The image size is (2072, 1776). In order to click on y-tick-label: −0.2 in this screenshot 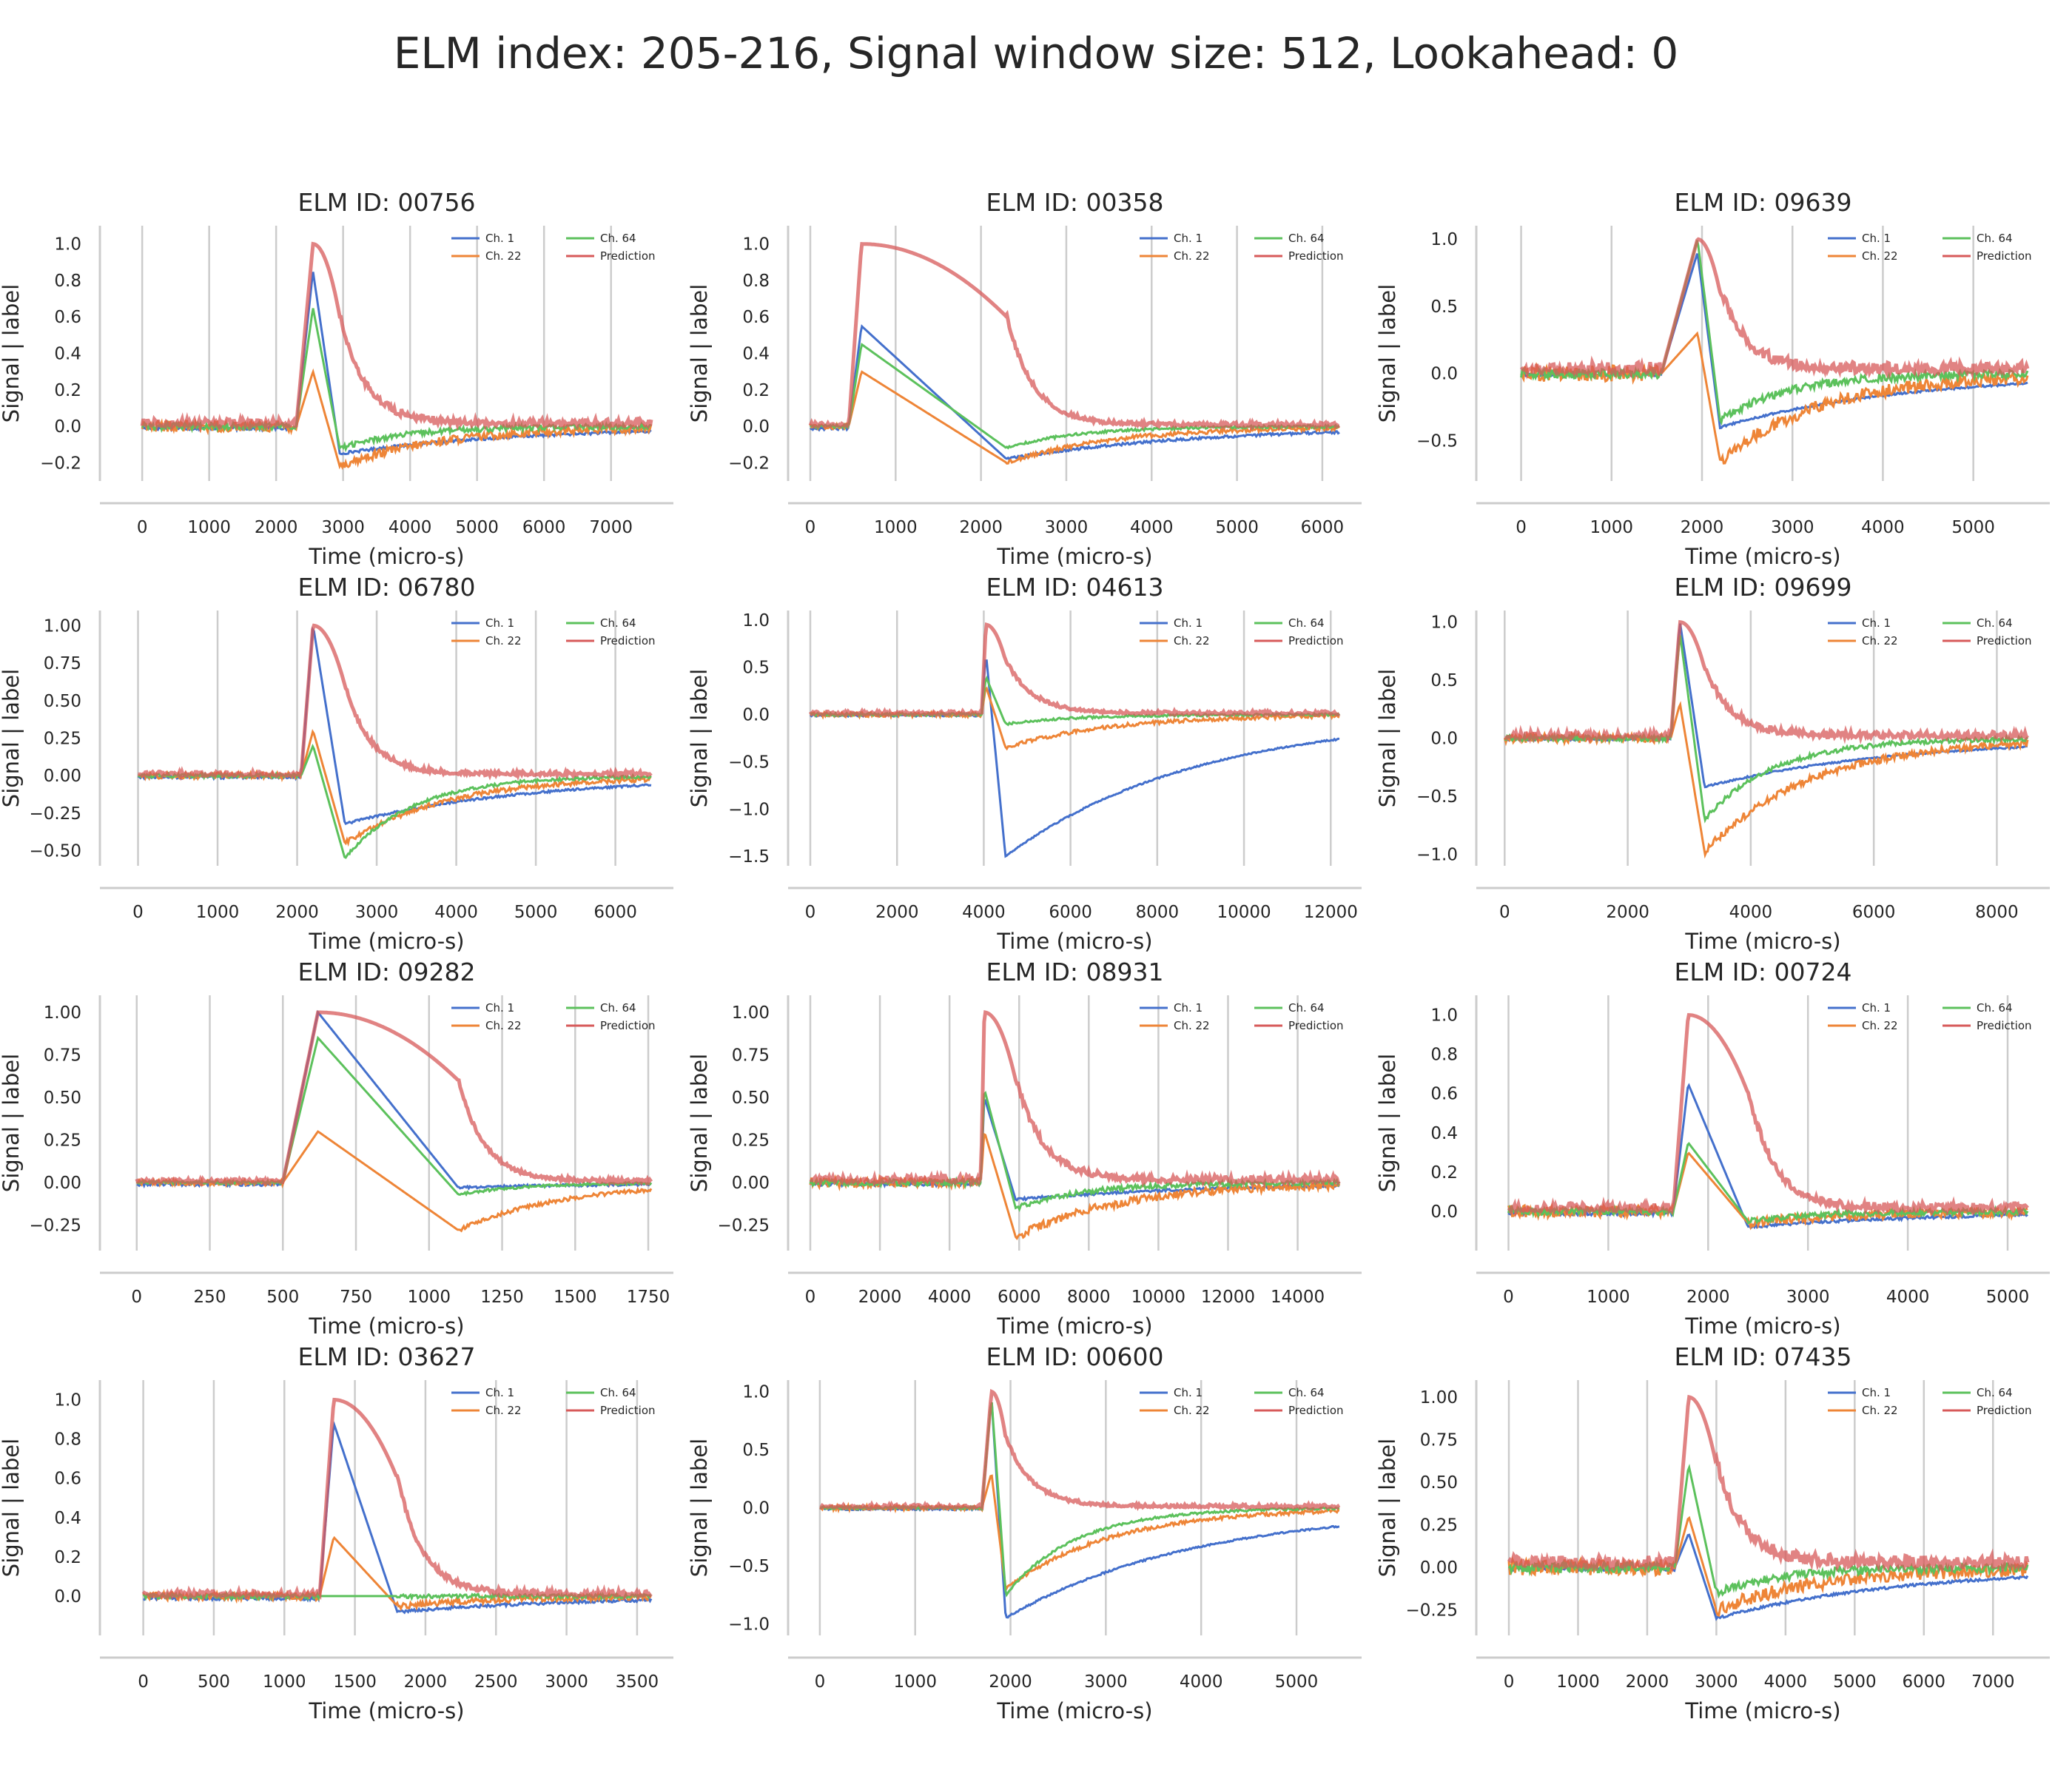, I will do `click(60, 463)`.